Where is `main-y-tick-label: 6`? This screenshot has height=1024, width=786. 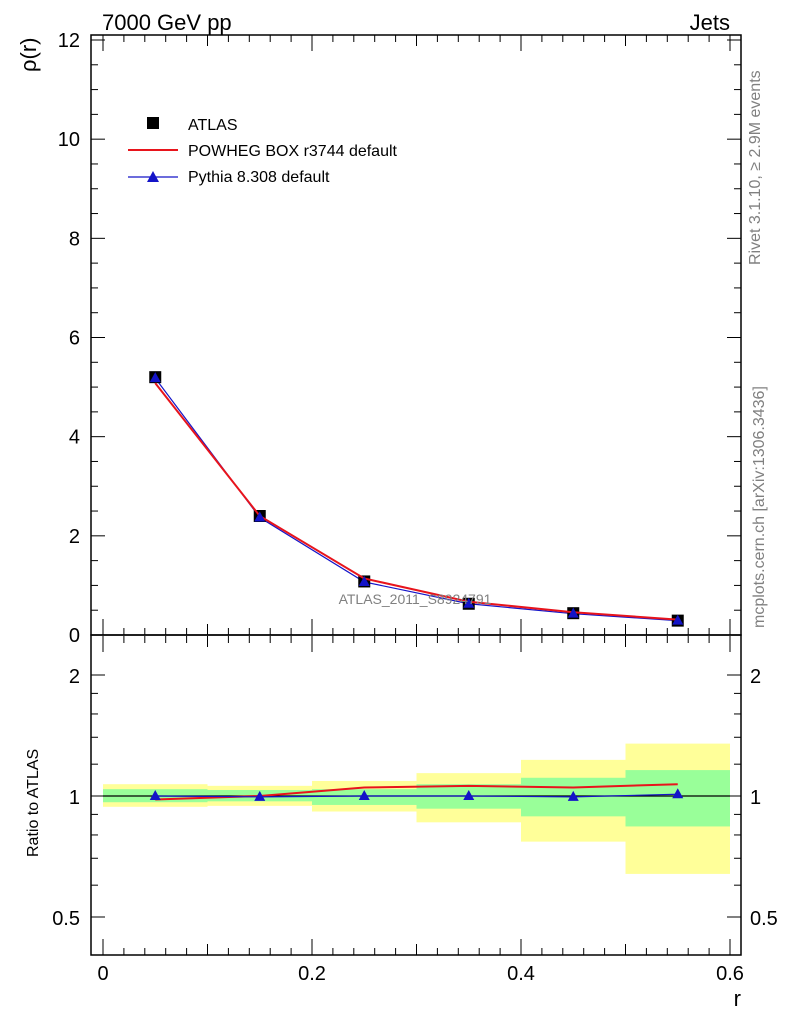
main-y-tick-label: 6 is located at coordinates (74, 339).